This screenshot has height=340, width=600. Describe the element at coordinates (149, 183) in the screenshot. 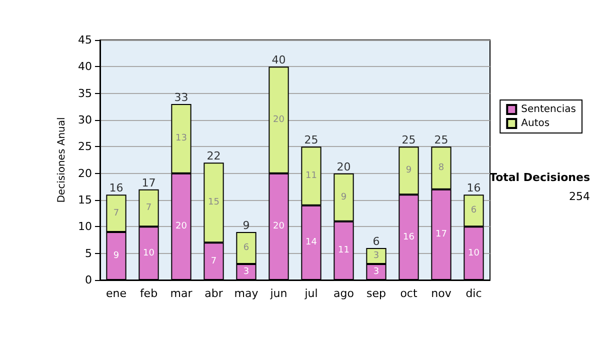

I see `total-label: 17` at that location.